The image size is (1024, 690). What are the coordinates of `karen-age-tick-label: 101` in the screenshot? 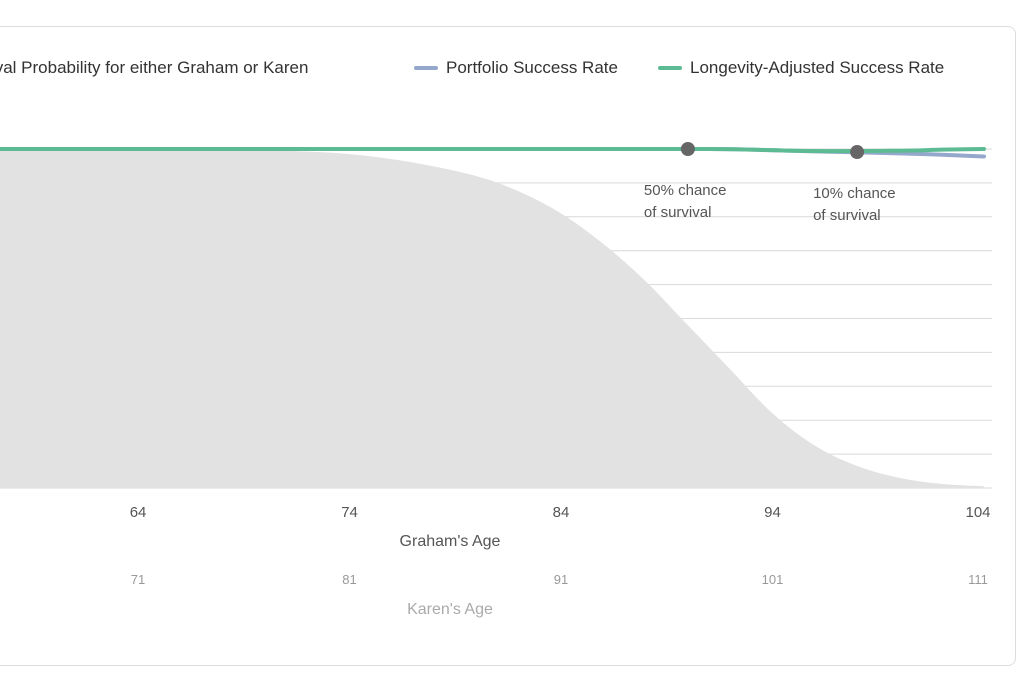 It's located at (773, 579).